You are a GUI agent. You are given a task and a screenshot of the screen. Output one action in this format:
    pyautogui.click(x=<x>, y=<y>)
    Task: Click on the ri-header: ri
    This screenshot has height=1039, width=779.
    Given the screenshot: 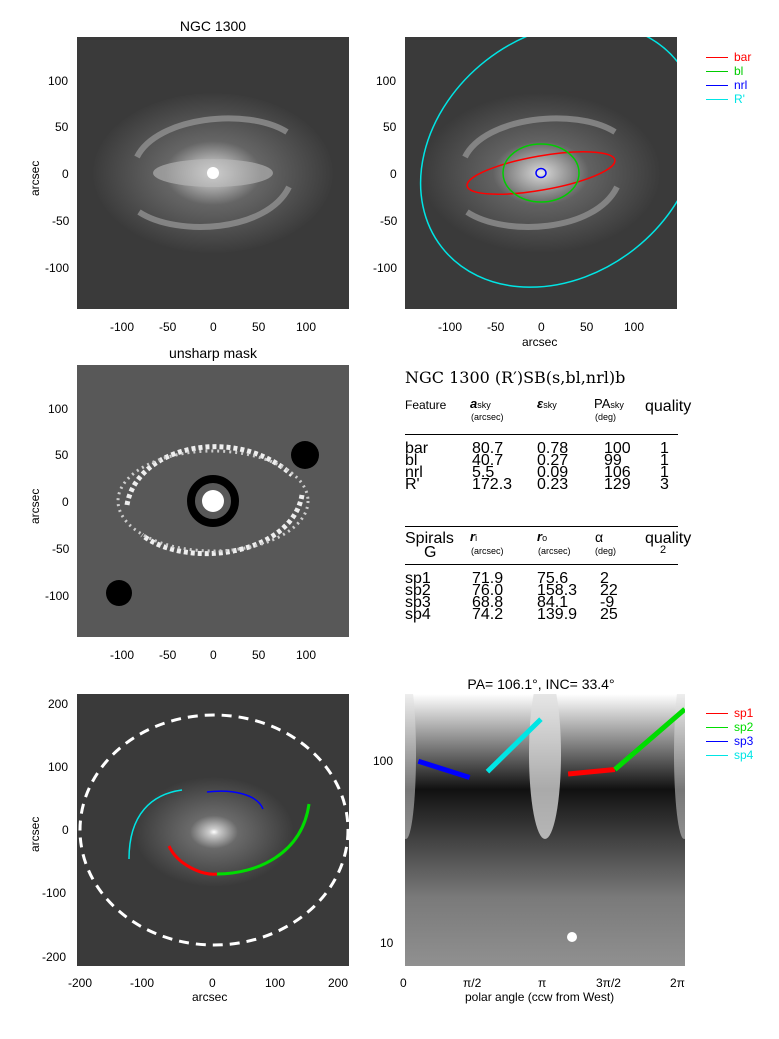 What is the action you would take?
    pyautogui.click(x=473, y=536)
    